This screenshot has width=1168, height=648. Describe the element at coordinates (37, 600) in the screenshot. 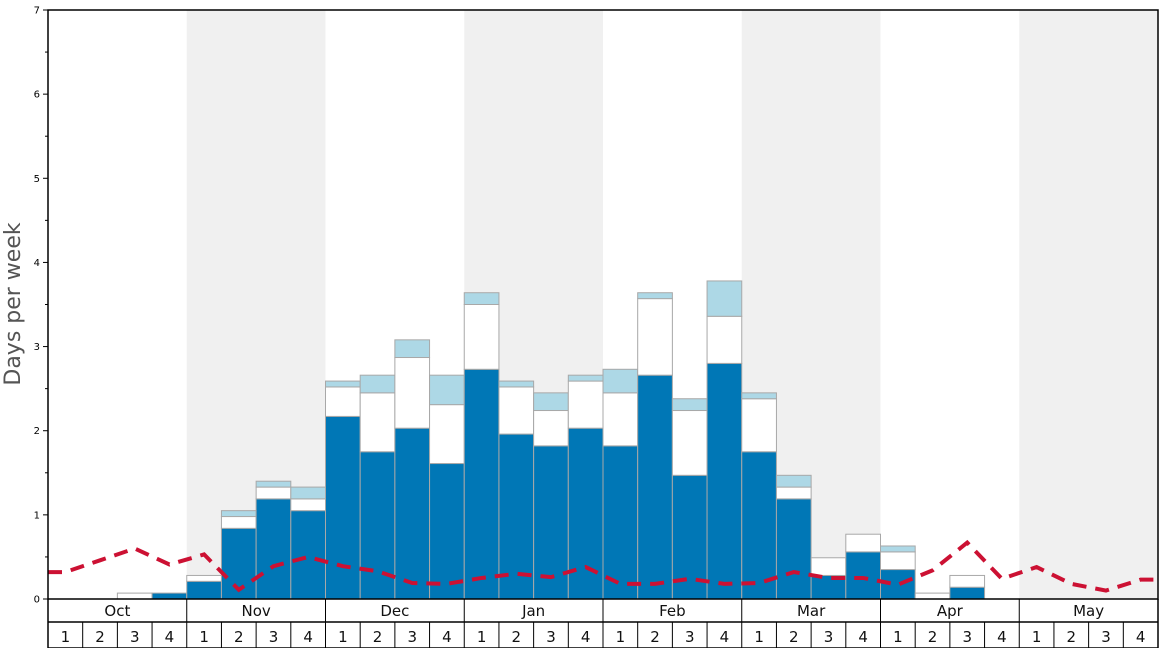

I see `y-tick-label: 0` at that location.